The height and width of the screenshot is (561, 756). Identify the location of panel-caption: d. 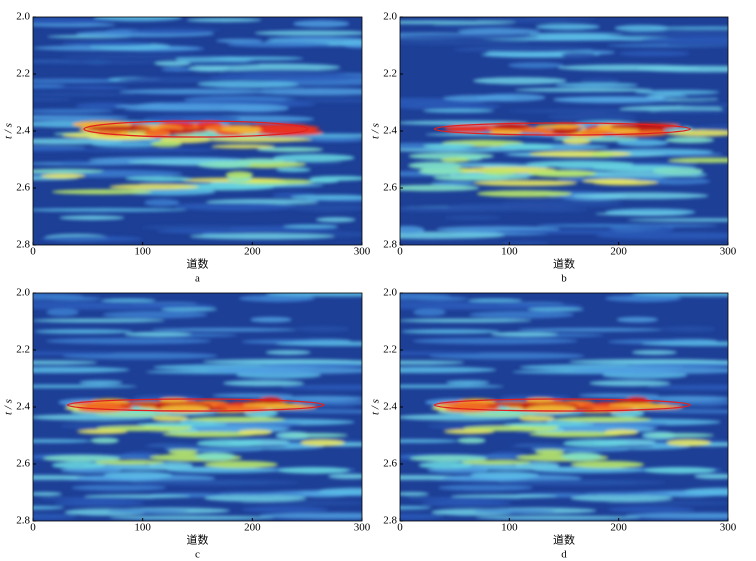
(564, 555).